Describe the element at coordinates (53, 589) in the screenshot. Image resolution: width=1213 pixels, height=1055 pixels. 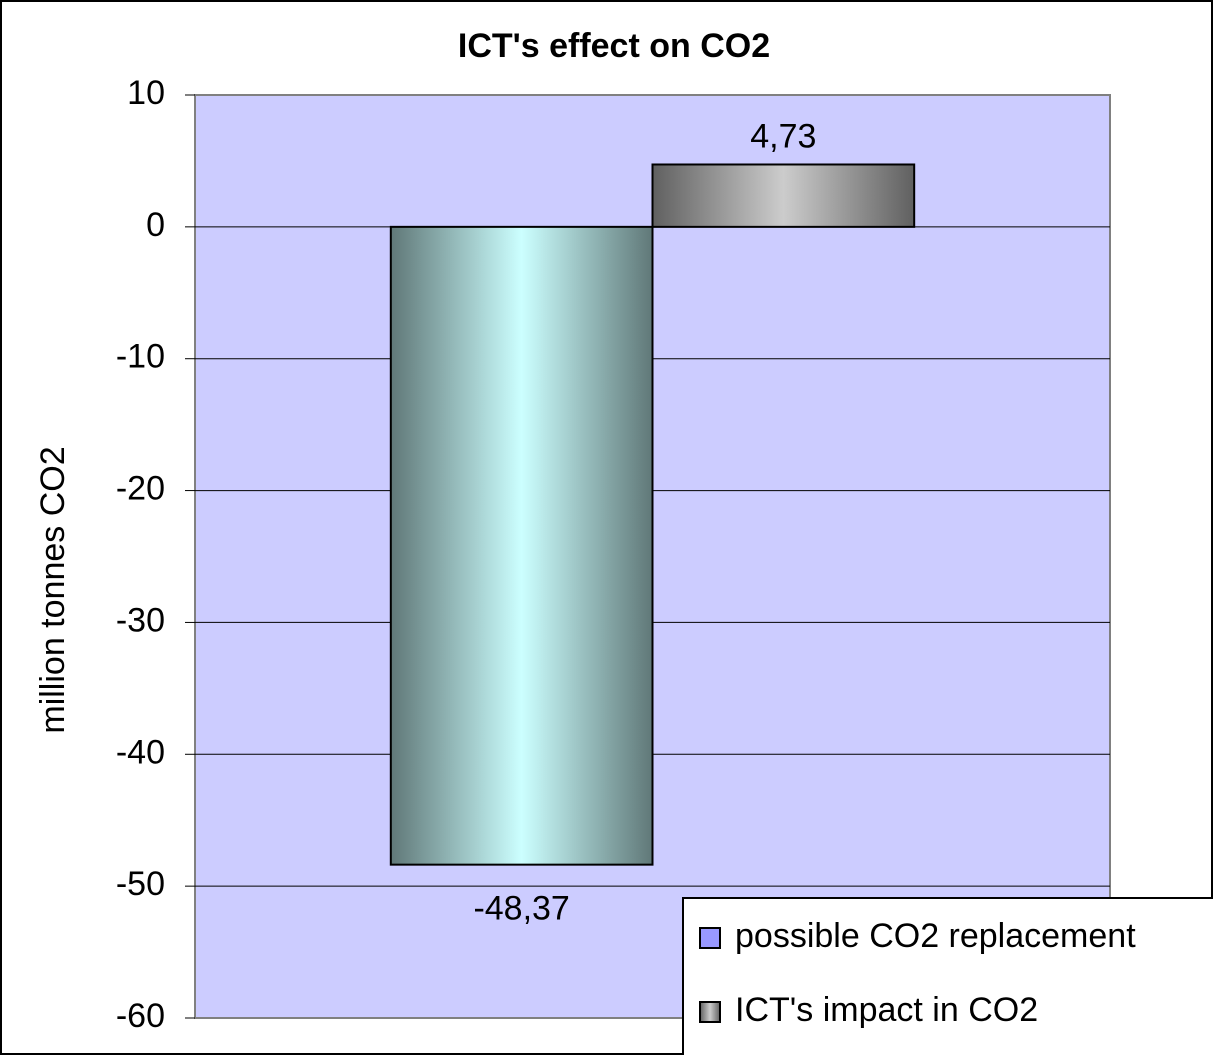
I see `y-axis-label: million tonnes CO2` at that location.